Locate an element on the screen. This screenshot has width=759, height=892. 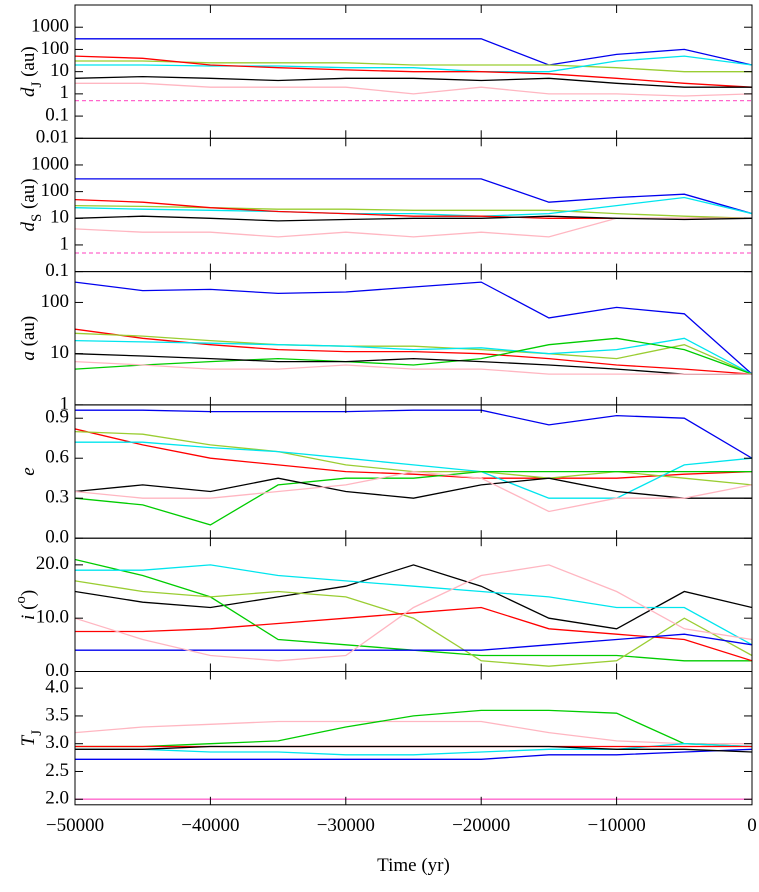
y-tick-label: 0.01 is located at coordinates (52, 137).